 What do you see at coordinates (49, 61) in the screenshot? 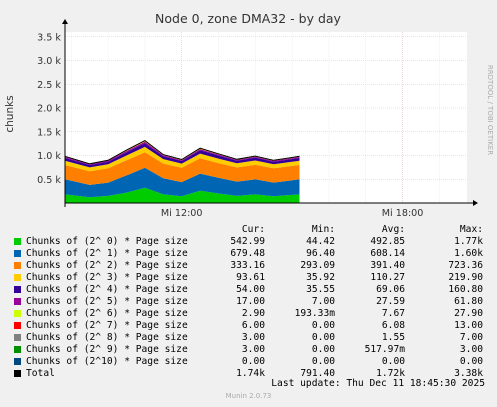
I see `y-tick-label: 3.0 k` at bounding box center [49, 61].